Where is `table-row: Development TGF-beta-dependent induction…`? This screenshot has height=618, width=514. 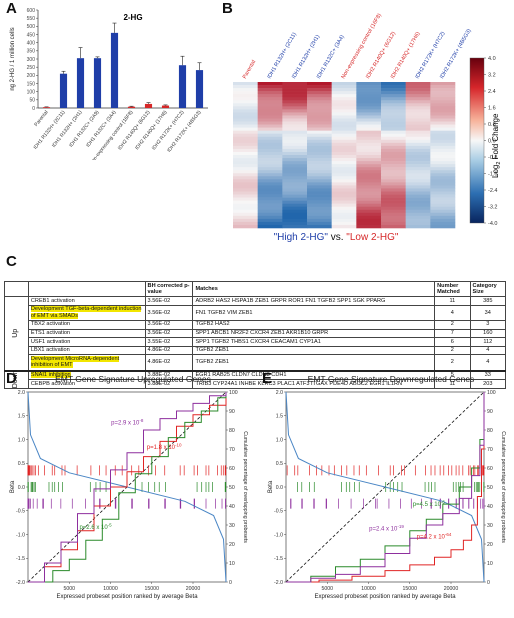 table-row: Development TGF-beta-dependent induction… is located at coordinates (256, 312).